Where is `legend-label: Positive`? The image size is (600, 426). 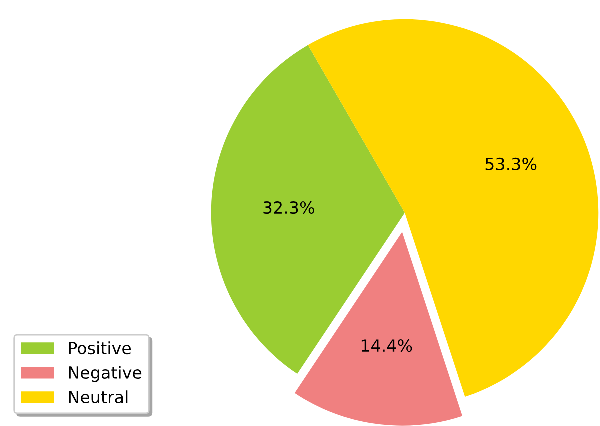
legend-label: Positive is located at coordinates (100, 348).